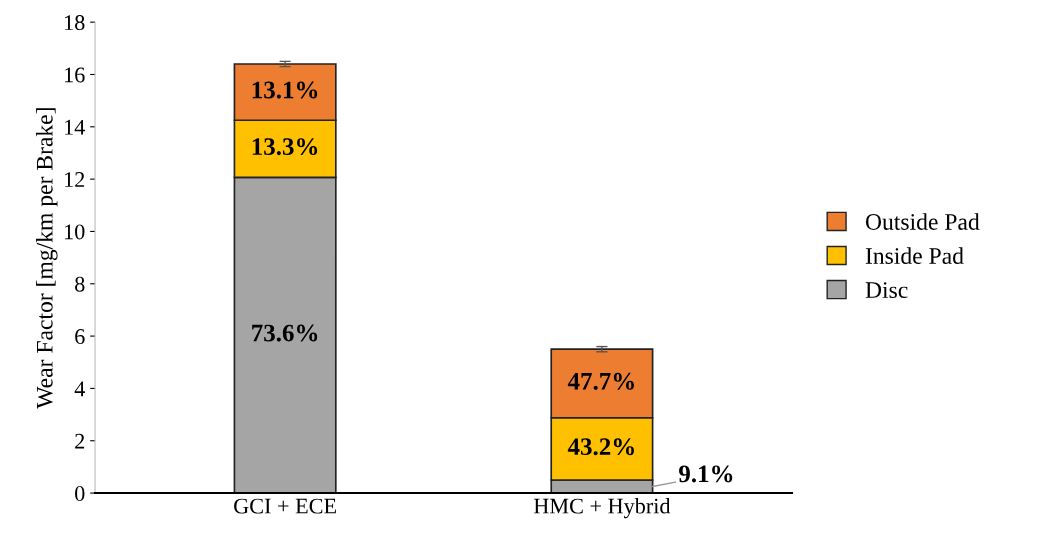  Describe the element at coordinates (706, 474) in the screenshot. I see `annotation: 9.1%` at that location.